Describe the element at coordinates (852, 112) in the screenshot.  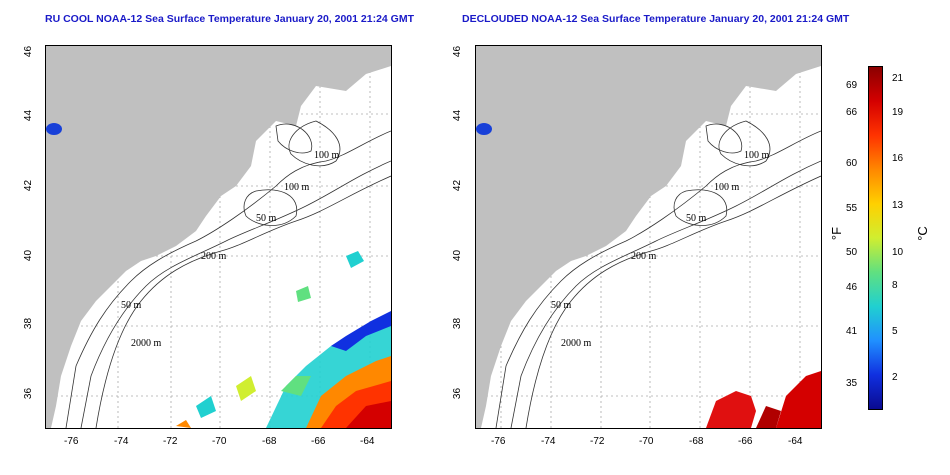
I see `f-tick-label: 66` at that location.